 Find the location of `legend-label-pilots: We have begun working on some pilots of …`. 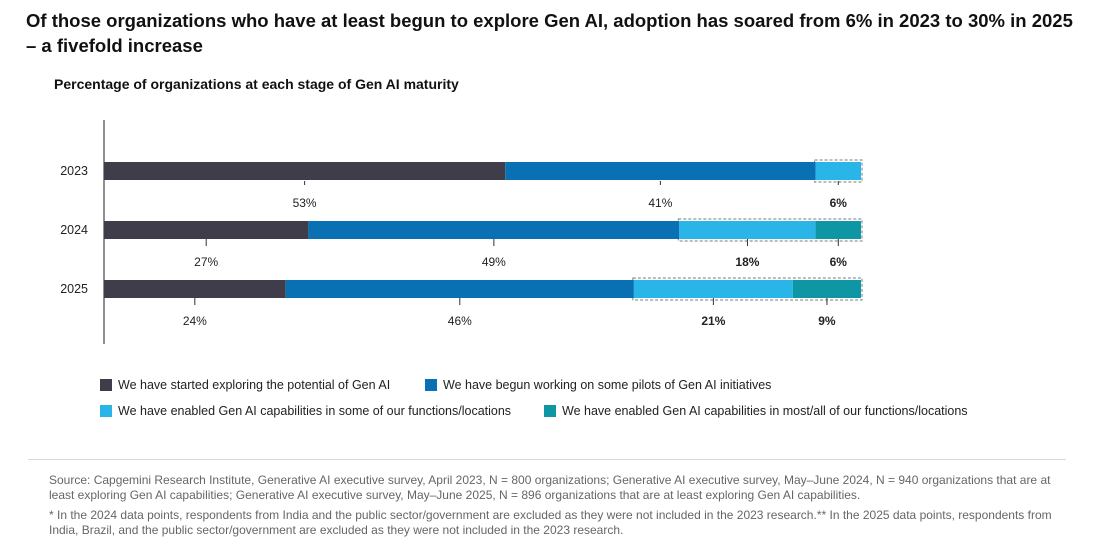

legend-label-pilots: We have begun working on some pilots of … is located at coordinates (607, 385).